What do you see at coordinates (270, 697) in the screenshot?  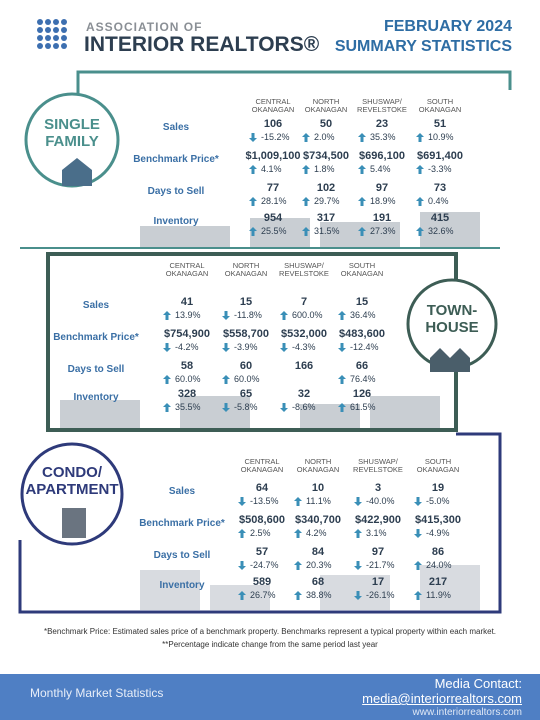 I see `footer-band` at bounding box center [270, 697].